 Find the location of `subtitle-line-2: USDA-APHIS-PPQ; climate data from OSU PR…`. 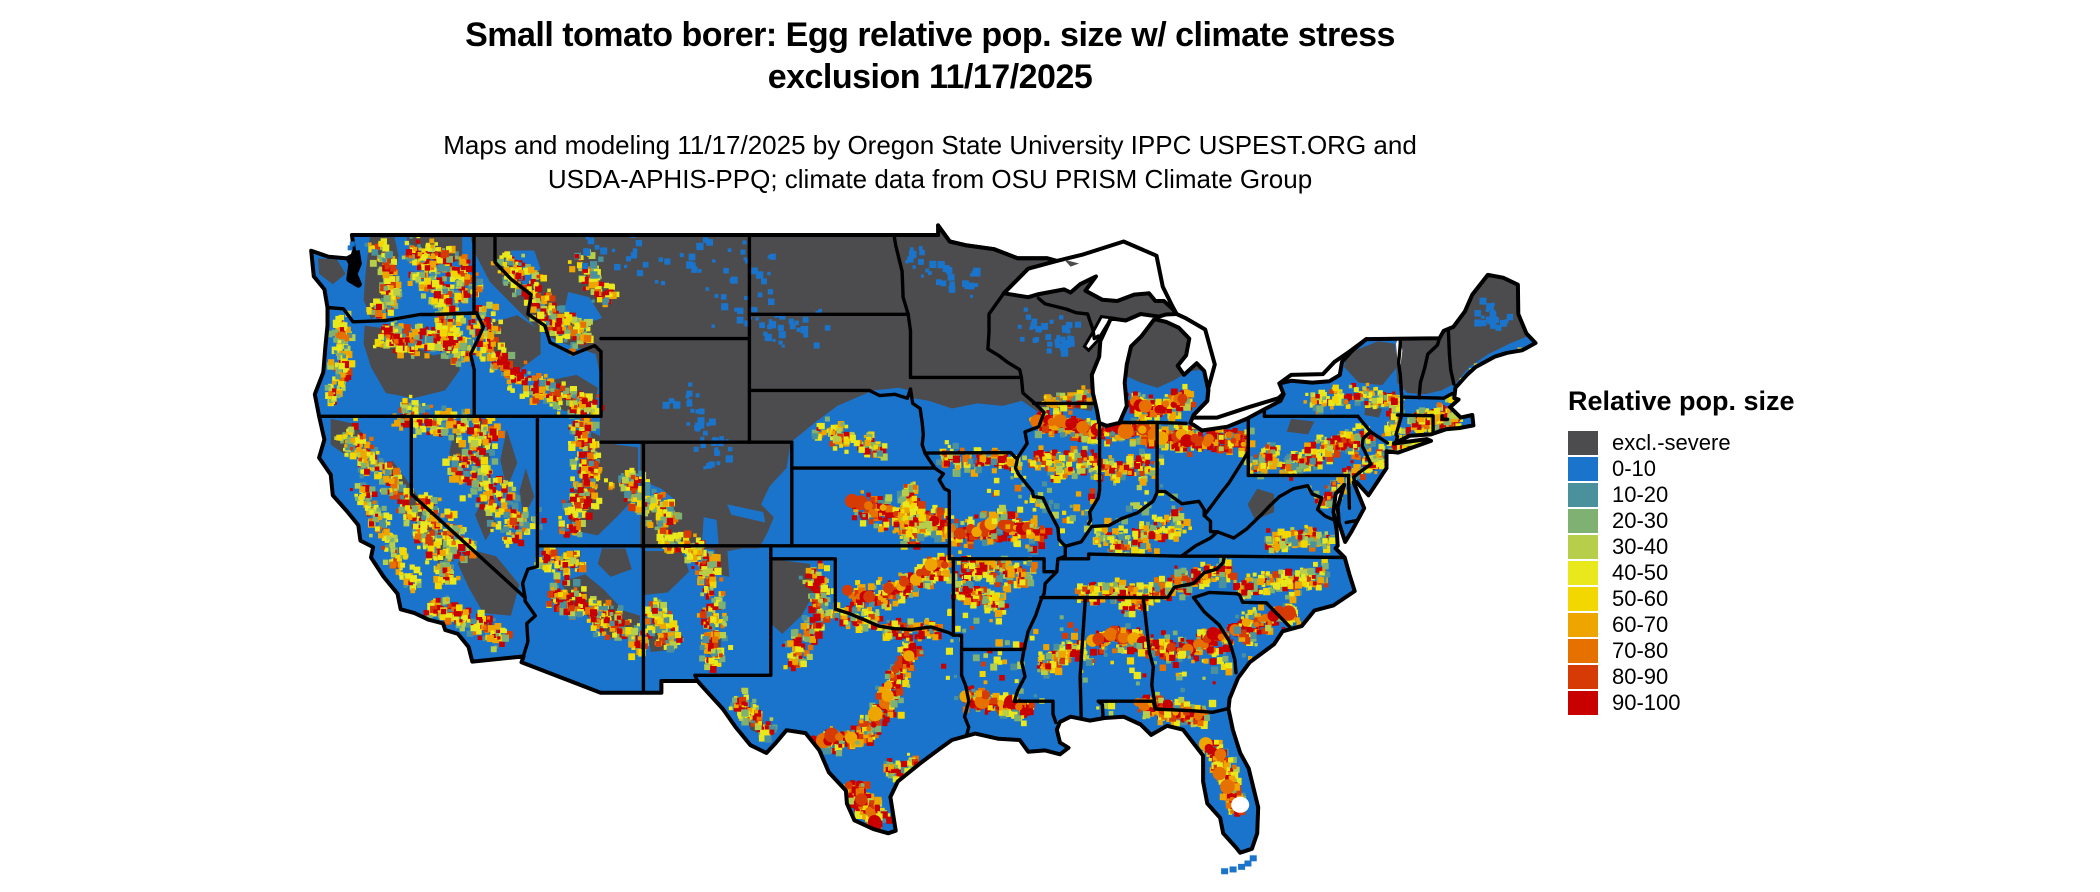

subtitle-line-2: USDA-APHIS-PPQ; climate data from OSU PR… is located at coordinates (930, 179).